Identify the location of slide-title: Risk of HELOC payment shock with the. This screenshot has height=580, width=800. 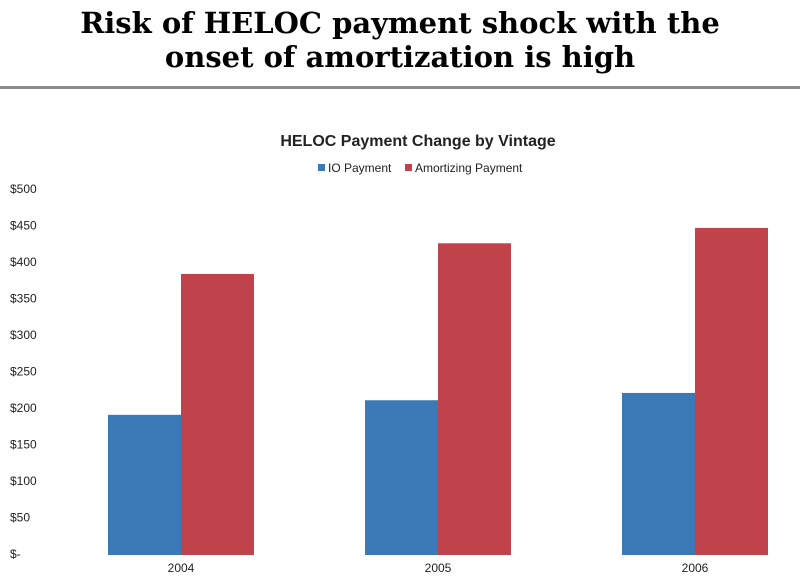
(400, 23).